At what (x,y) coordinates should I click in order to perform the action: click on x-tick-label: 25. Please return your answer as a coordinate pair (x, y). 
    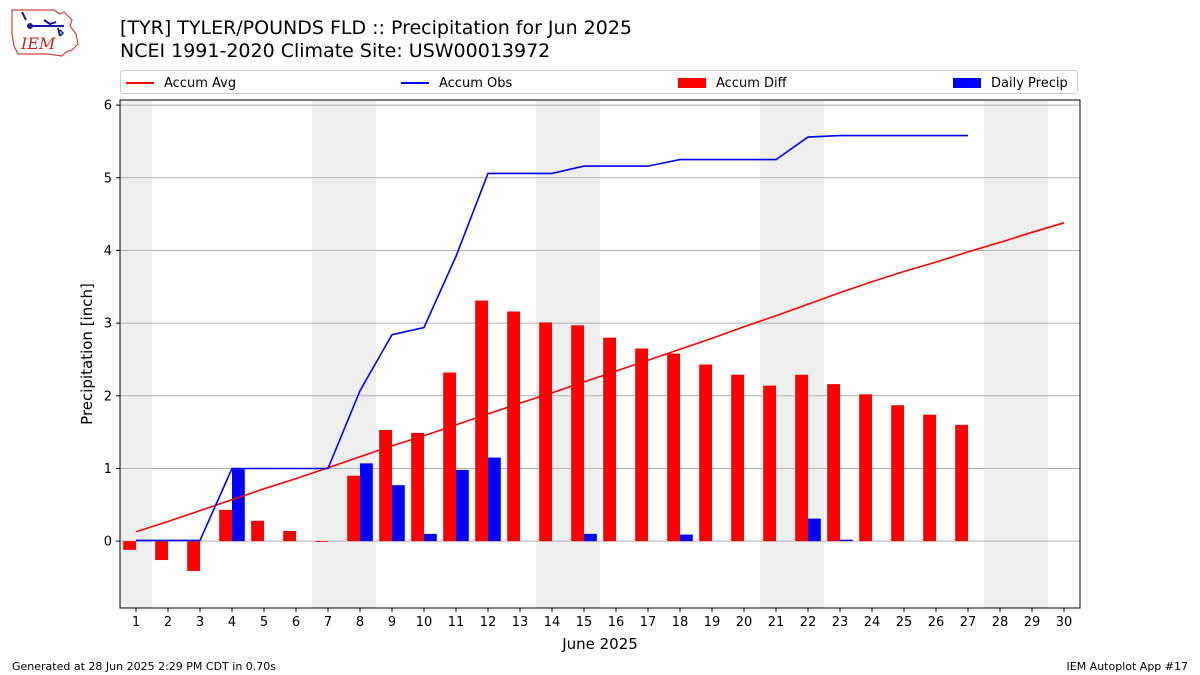
    Looking at the image, I should click on (904, 622).